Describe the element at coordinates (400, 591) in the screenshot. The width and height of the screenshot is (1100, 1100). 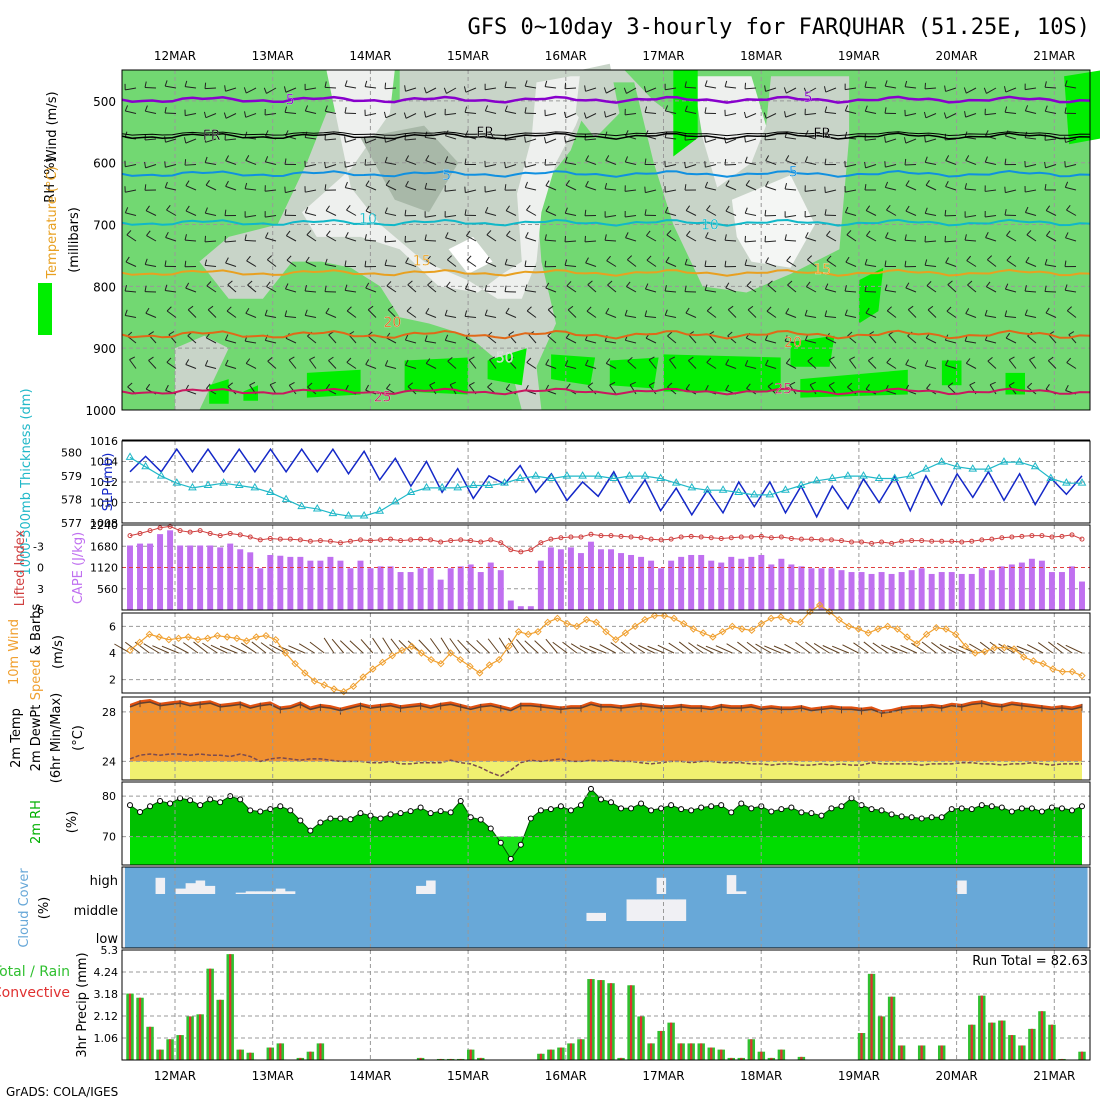
I see `cape-bar` at that location.